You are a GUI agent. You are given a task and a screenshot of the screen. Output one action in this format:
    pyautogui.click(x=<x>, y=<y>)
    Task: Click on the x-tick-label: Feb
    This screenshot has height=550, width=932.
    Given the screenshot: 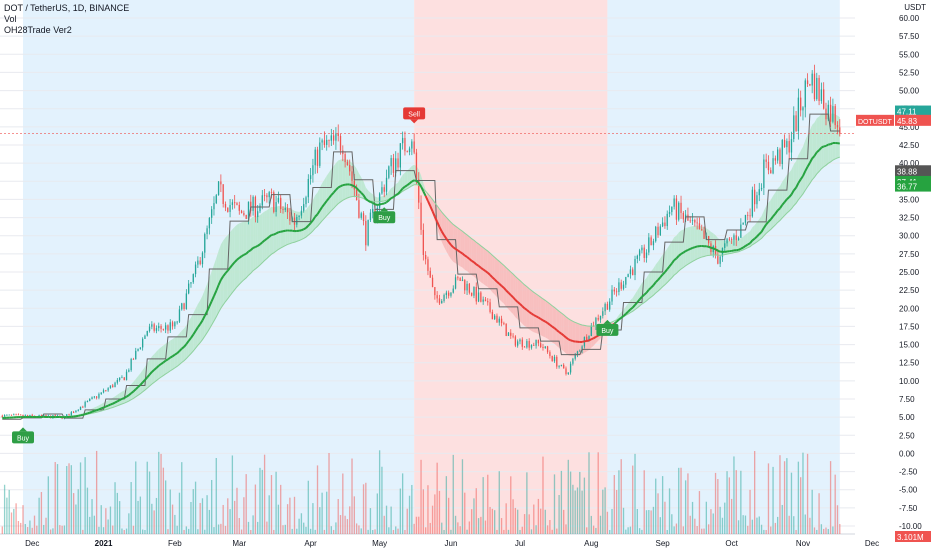 What is the action you would take?
    pyautogui.click(x=175, y=543)
    